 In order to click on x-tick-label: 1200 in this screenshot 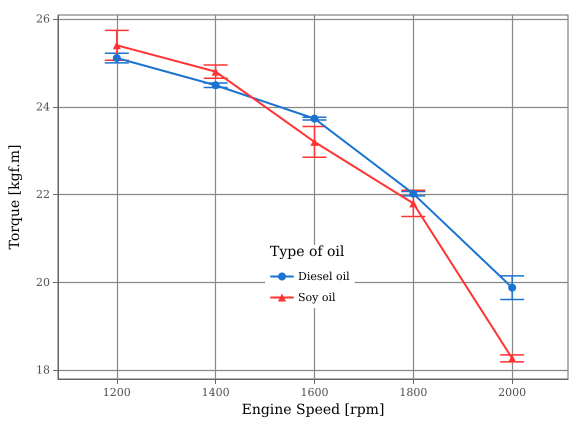, I will do `click(116, 392)`.